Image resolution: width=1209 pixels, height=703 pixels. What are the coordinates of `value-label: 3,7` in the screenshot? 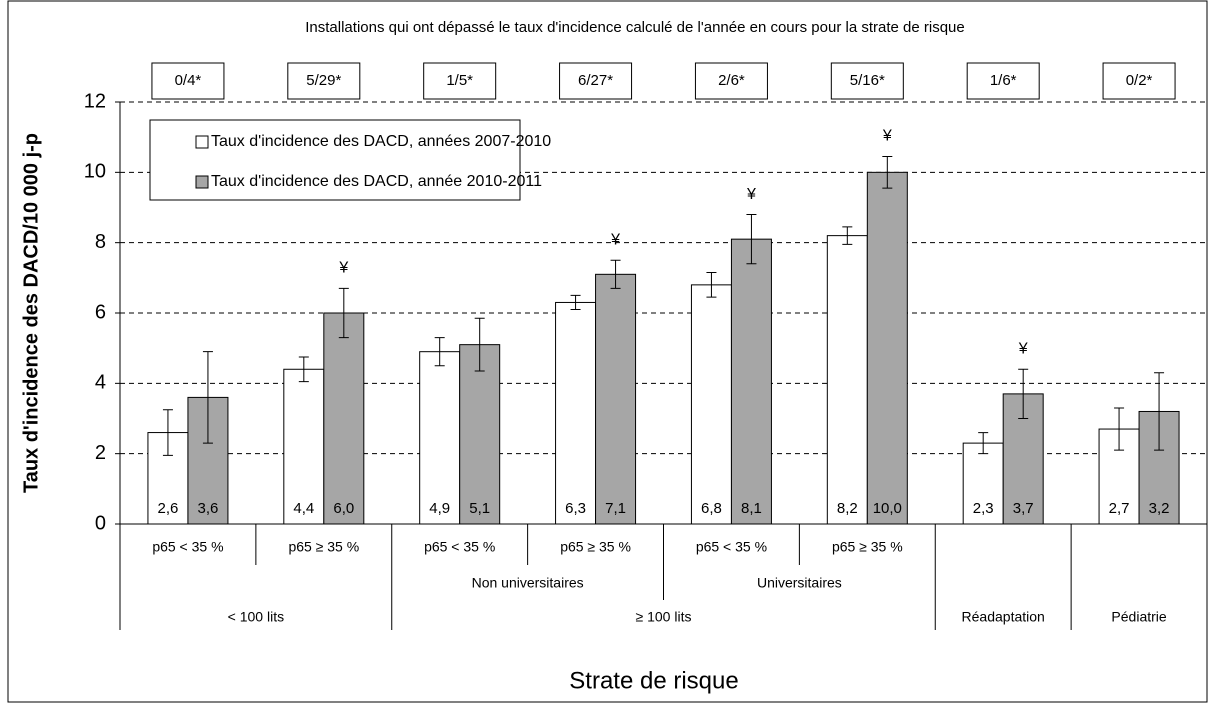 It's located at (1023, 508).